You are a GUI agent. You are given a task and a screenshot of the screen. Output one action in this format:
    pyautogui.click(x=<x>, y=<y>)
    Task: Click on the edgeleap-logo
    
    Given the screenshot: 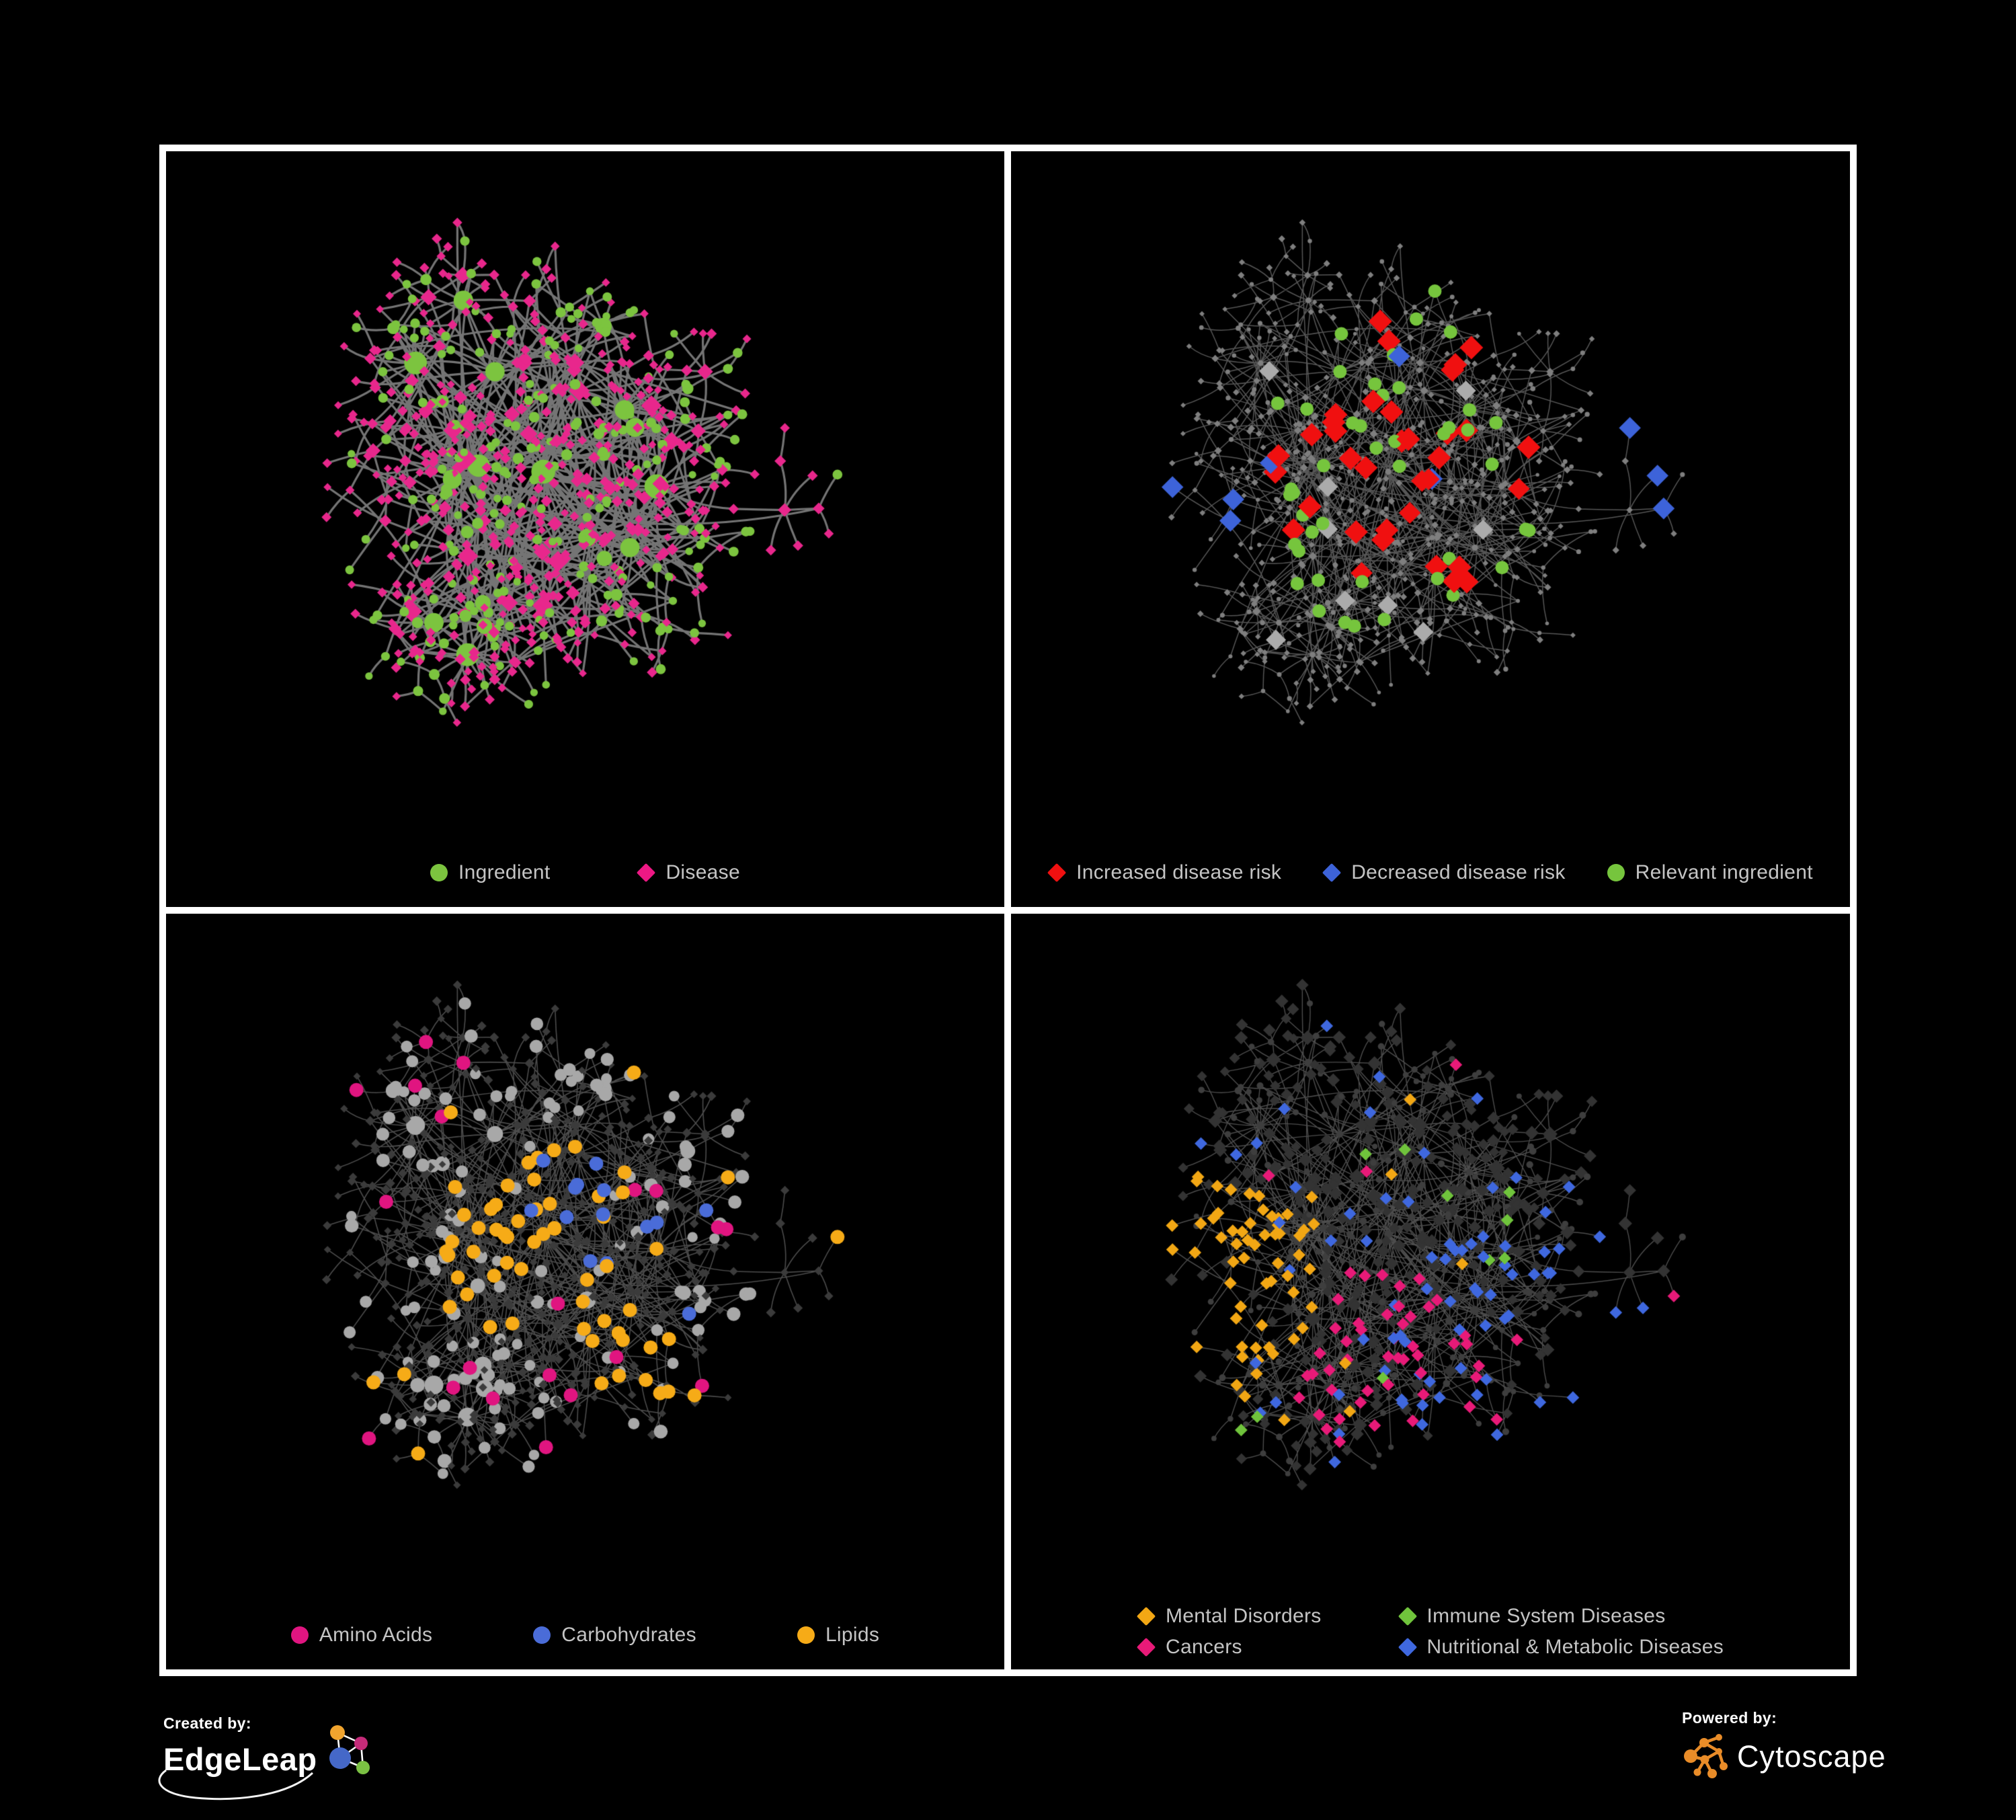 What is the action you would take?
    pyautogui.click(x=349, y=1749)
    